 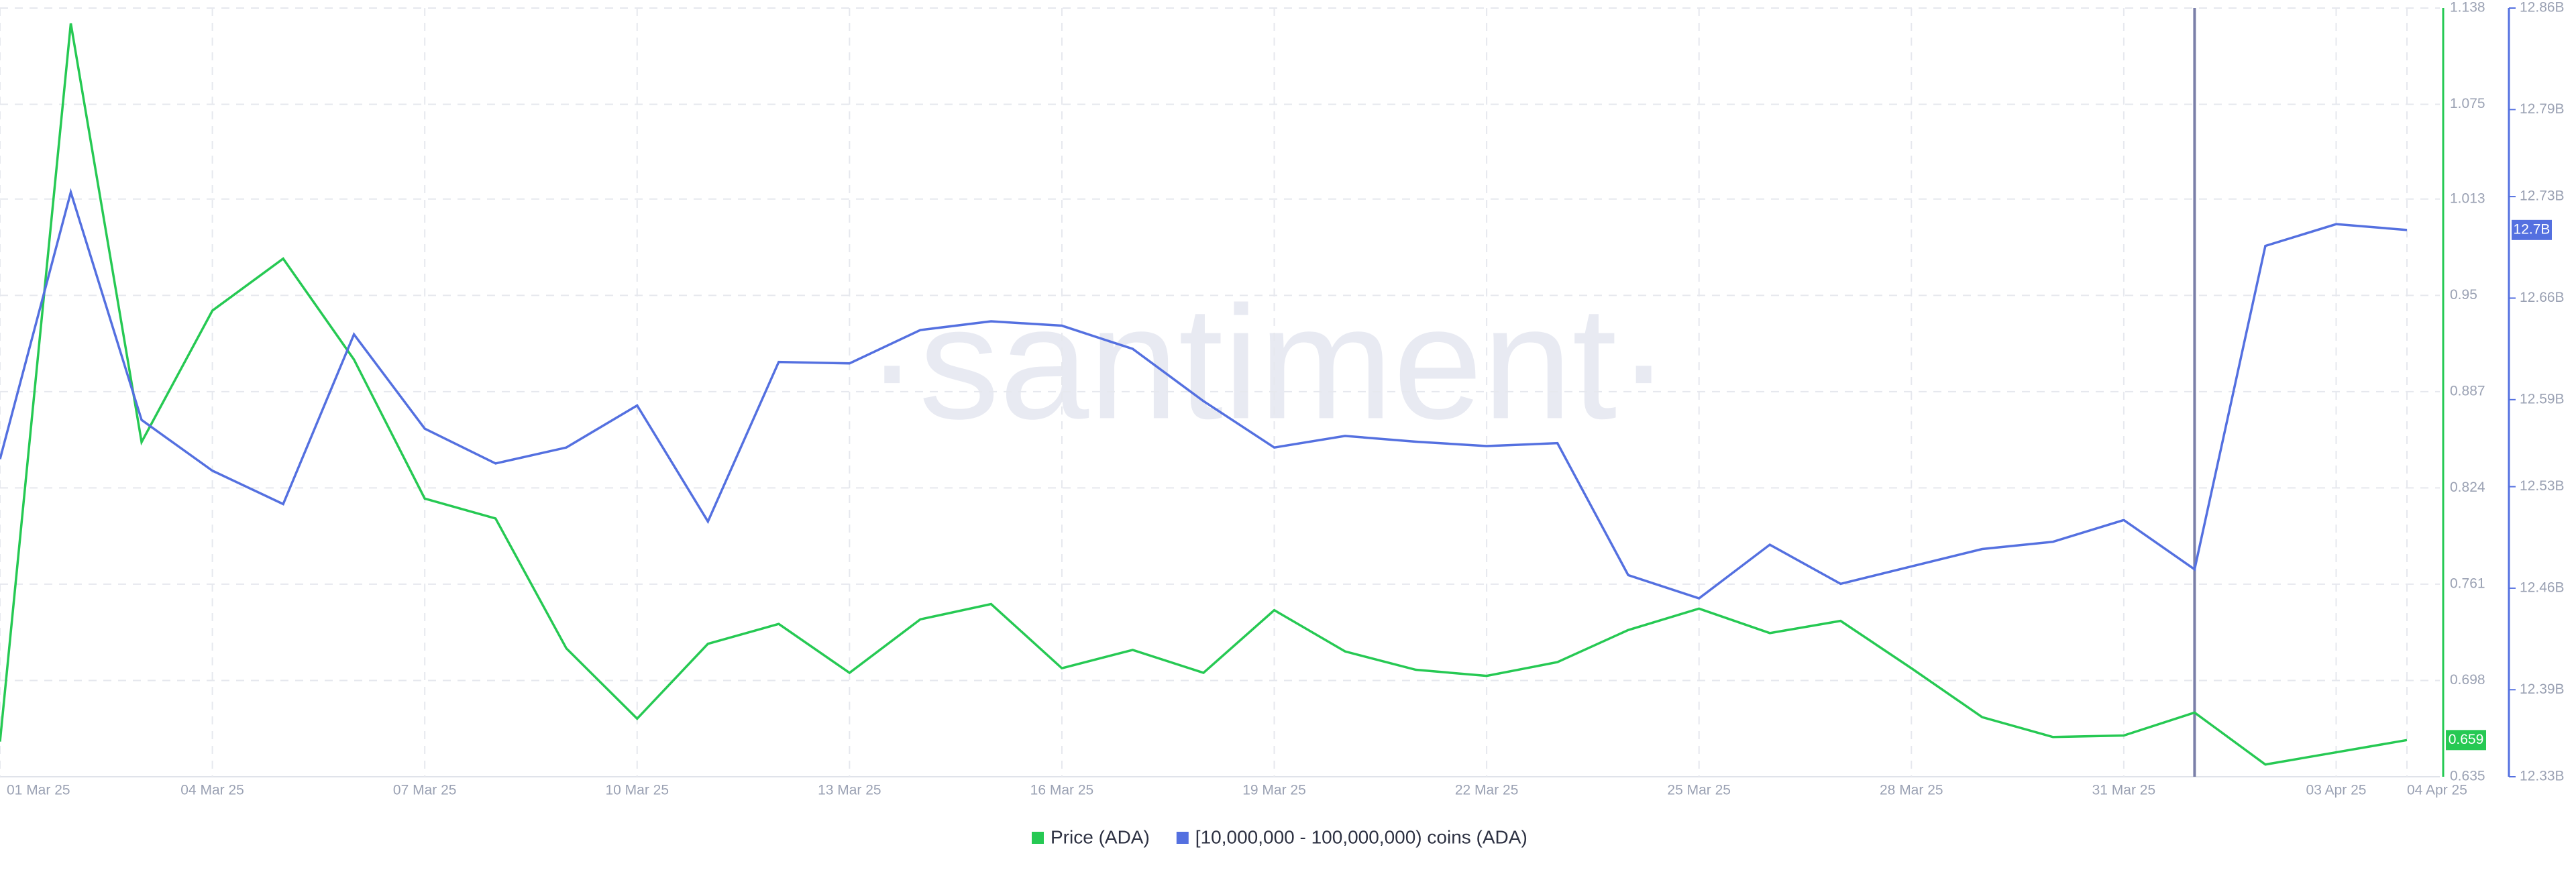 What do you see at coordinates (637, 790) in the screenshot?
I see `x-tick-label: 10 Mar 25` at bounding box center [637, 790].